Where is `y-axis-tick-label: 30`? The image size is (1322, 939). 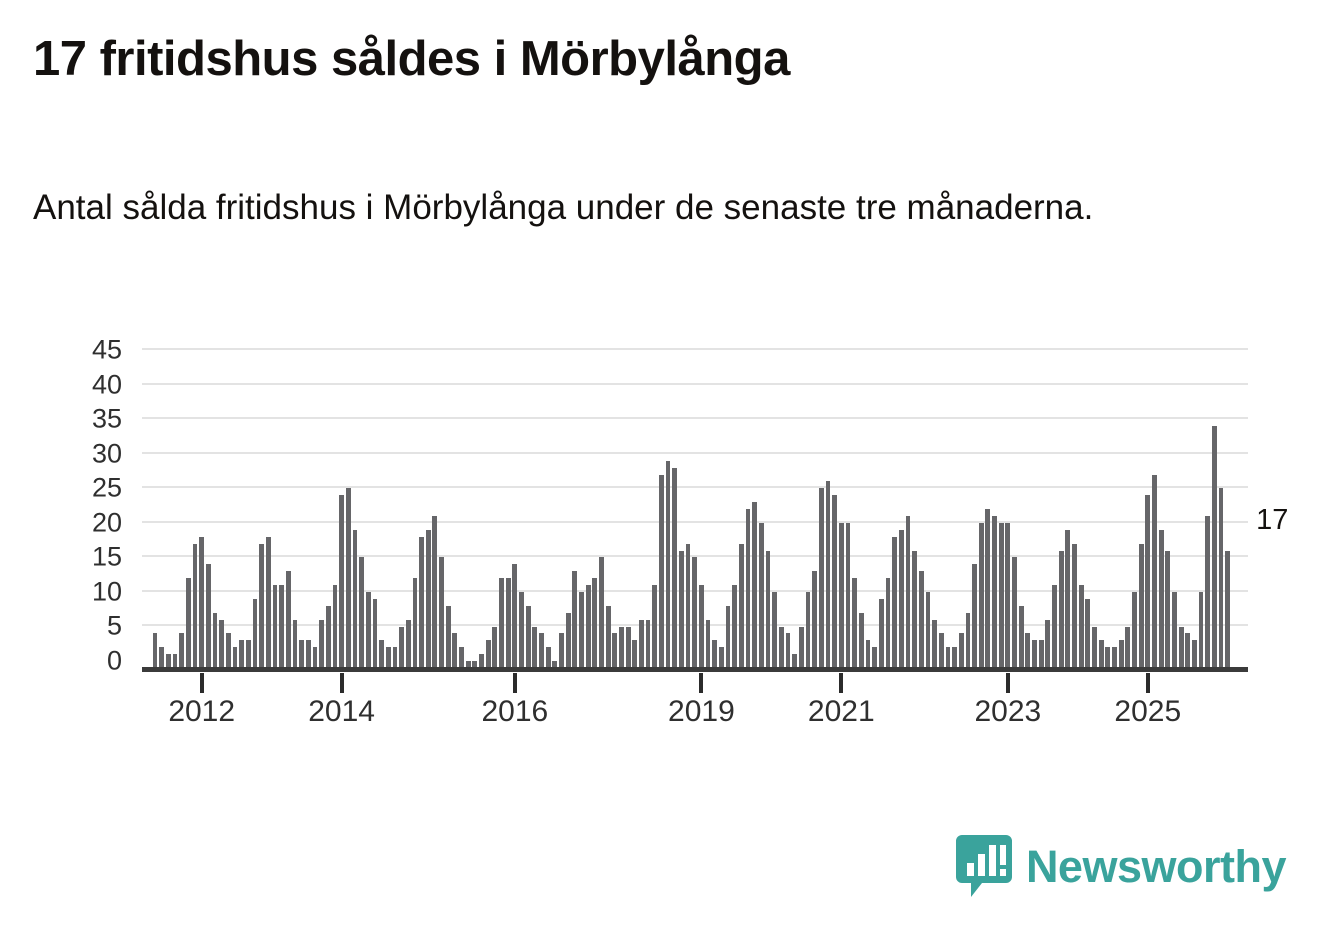 y-axis-tick-label: 30 is located at coordinates (106, 453).